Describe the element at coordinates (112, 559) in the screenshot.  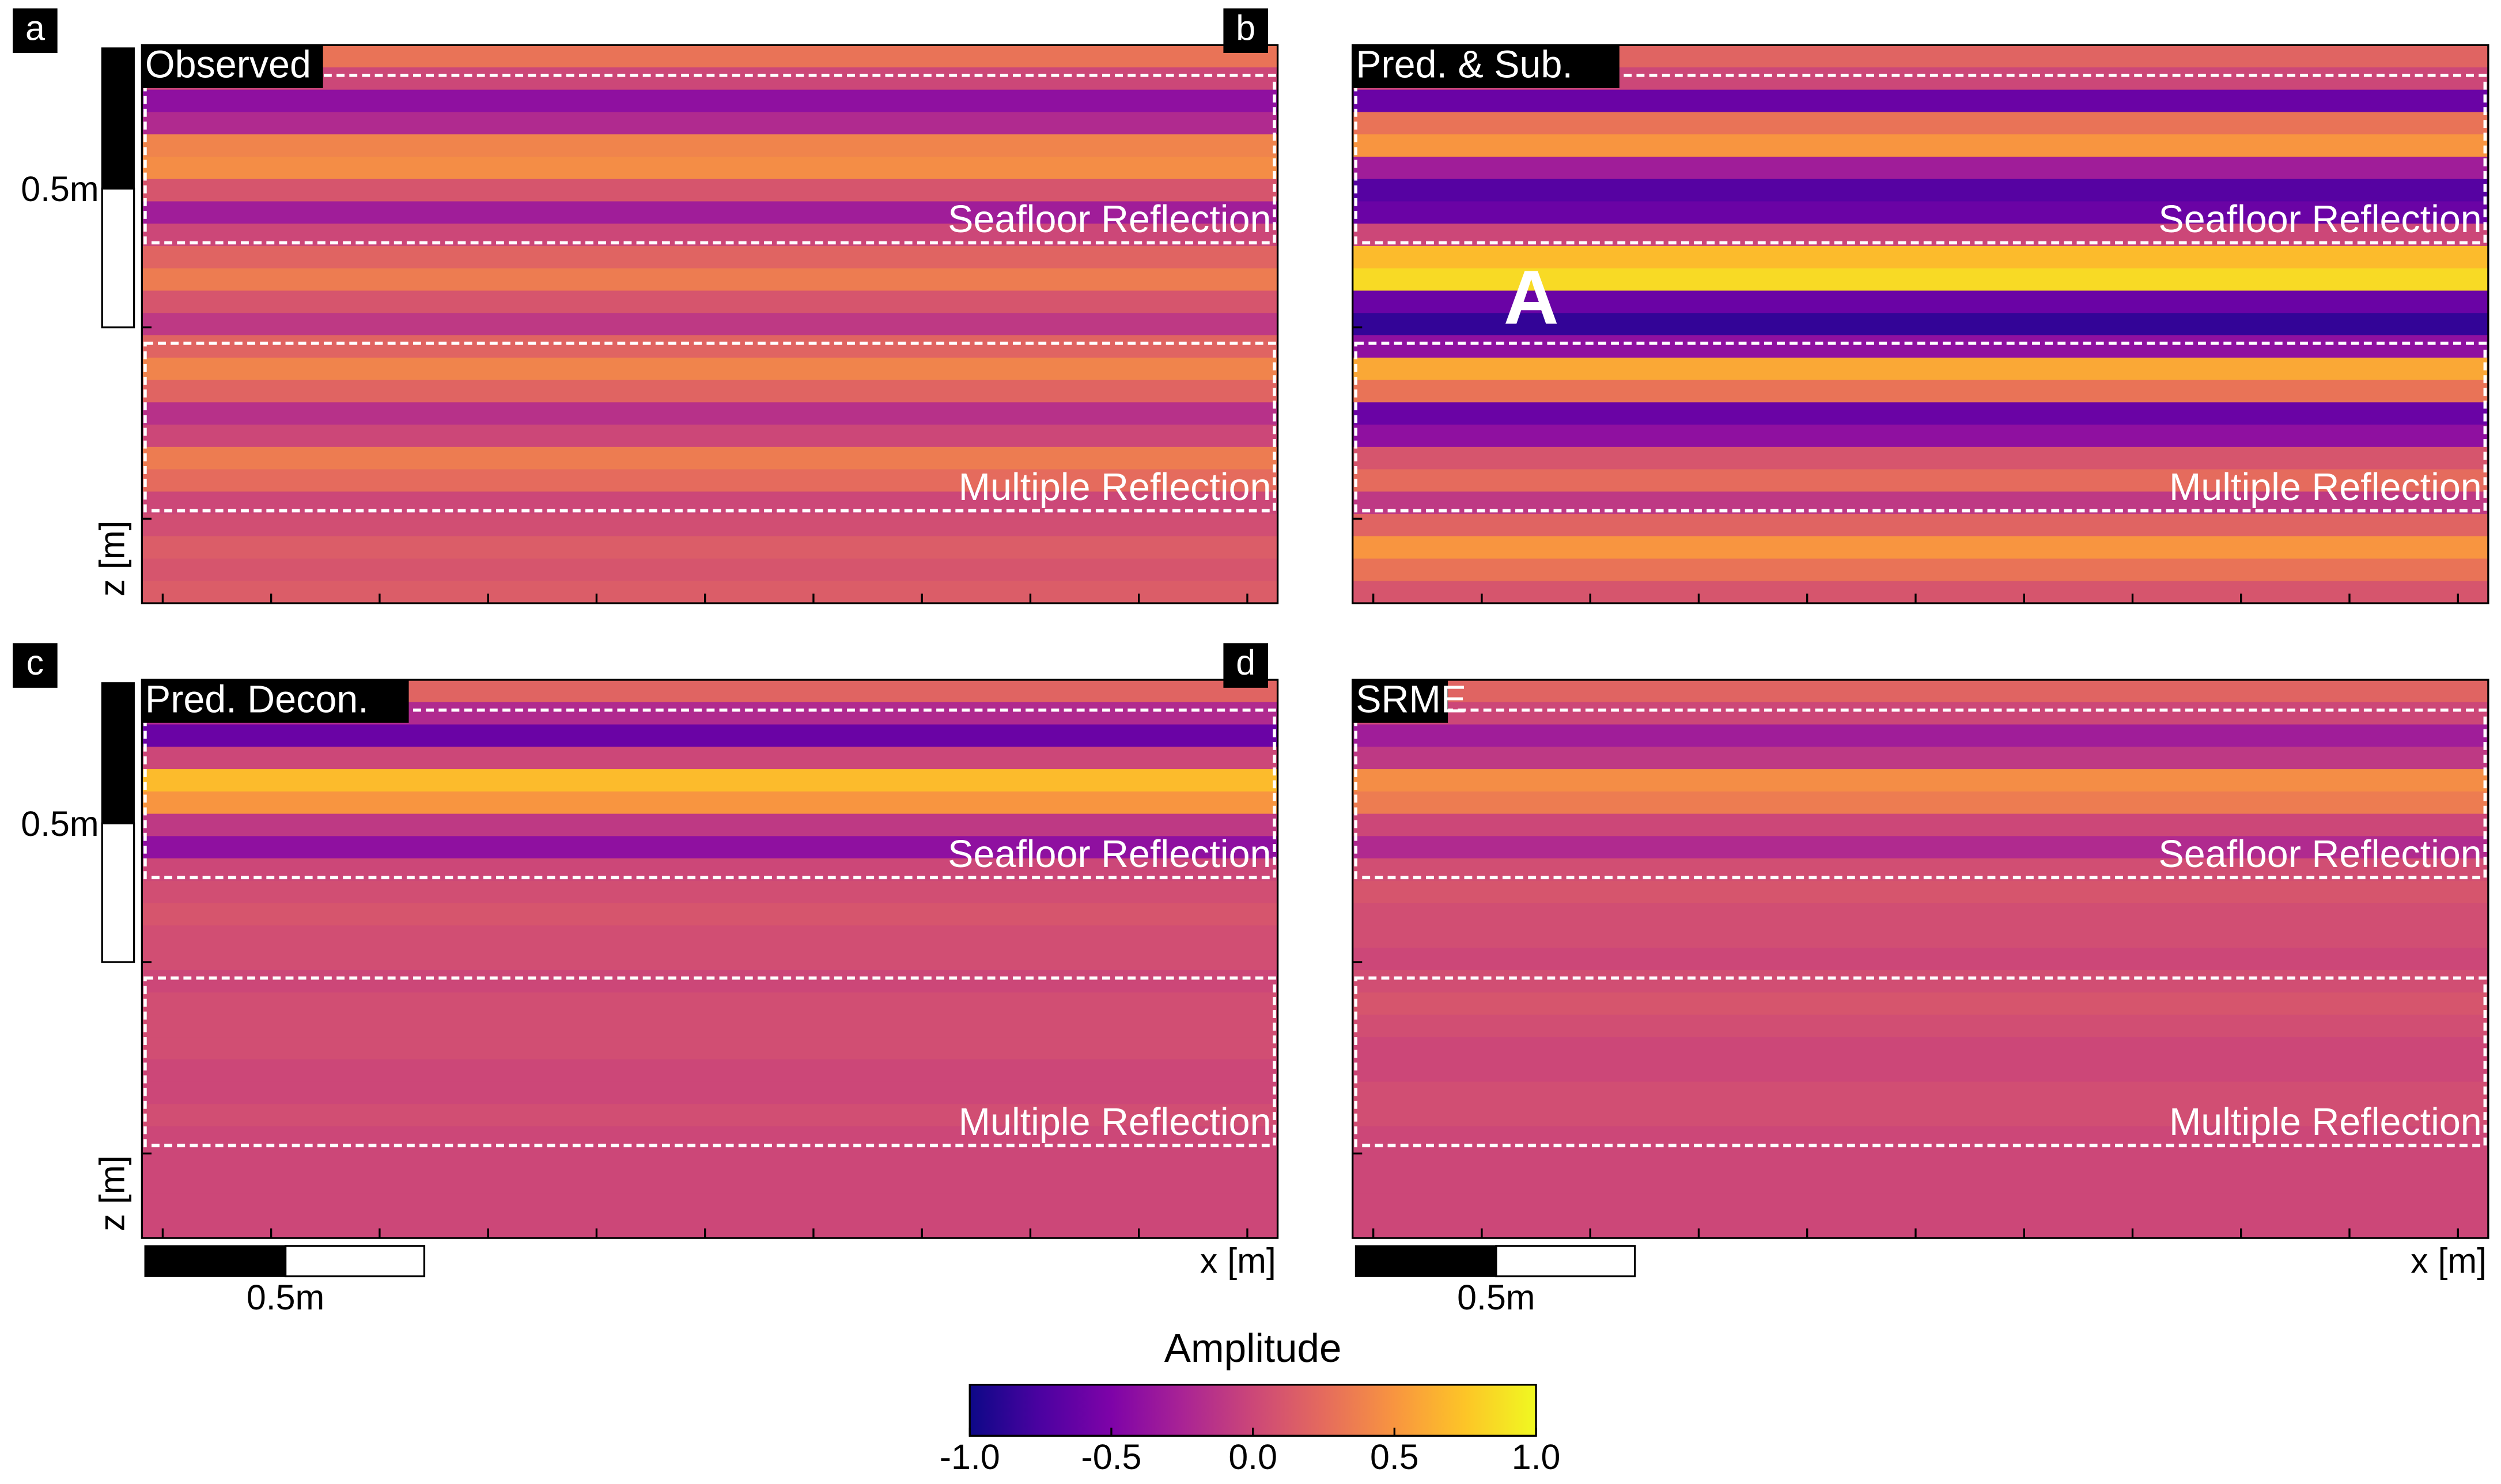
I see `z-axis-label: z [m]` at that location.